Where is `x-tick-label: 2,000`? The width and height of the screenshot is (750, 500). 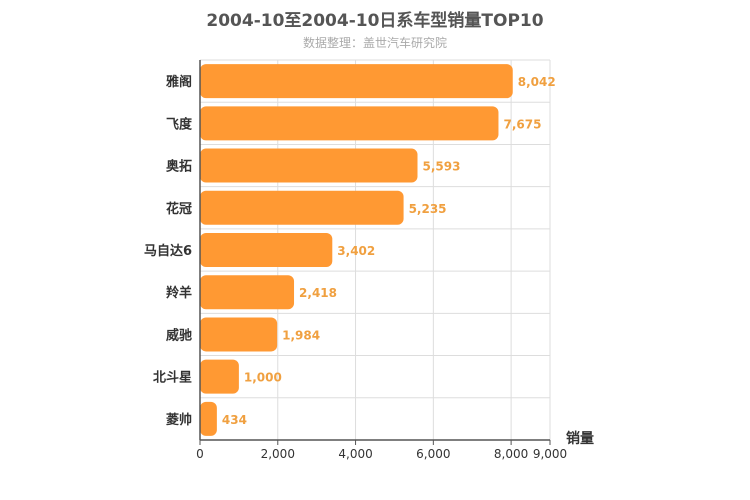
x-tick-label: 2,000 is located at coordinates (278, 454).